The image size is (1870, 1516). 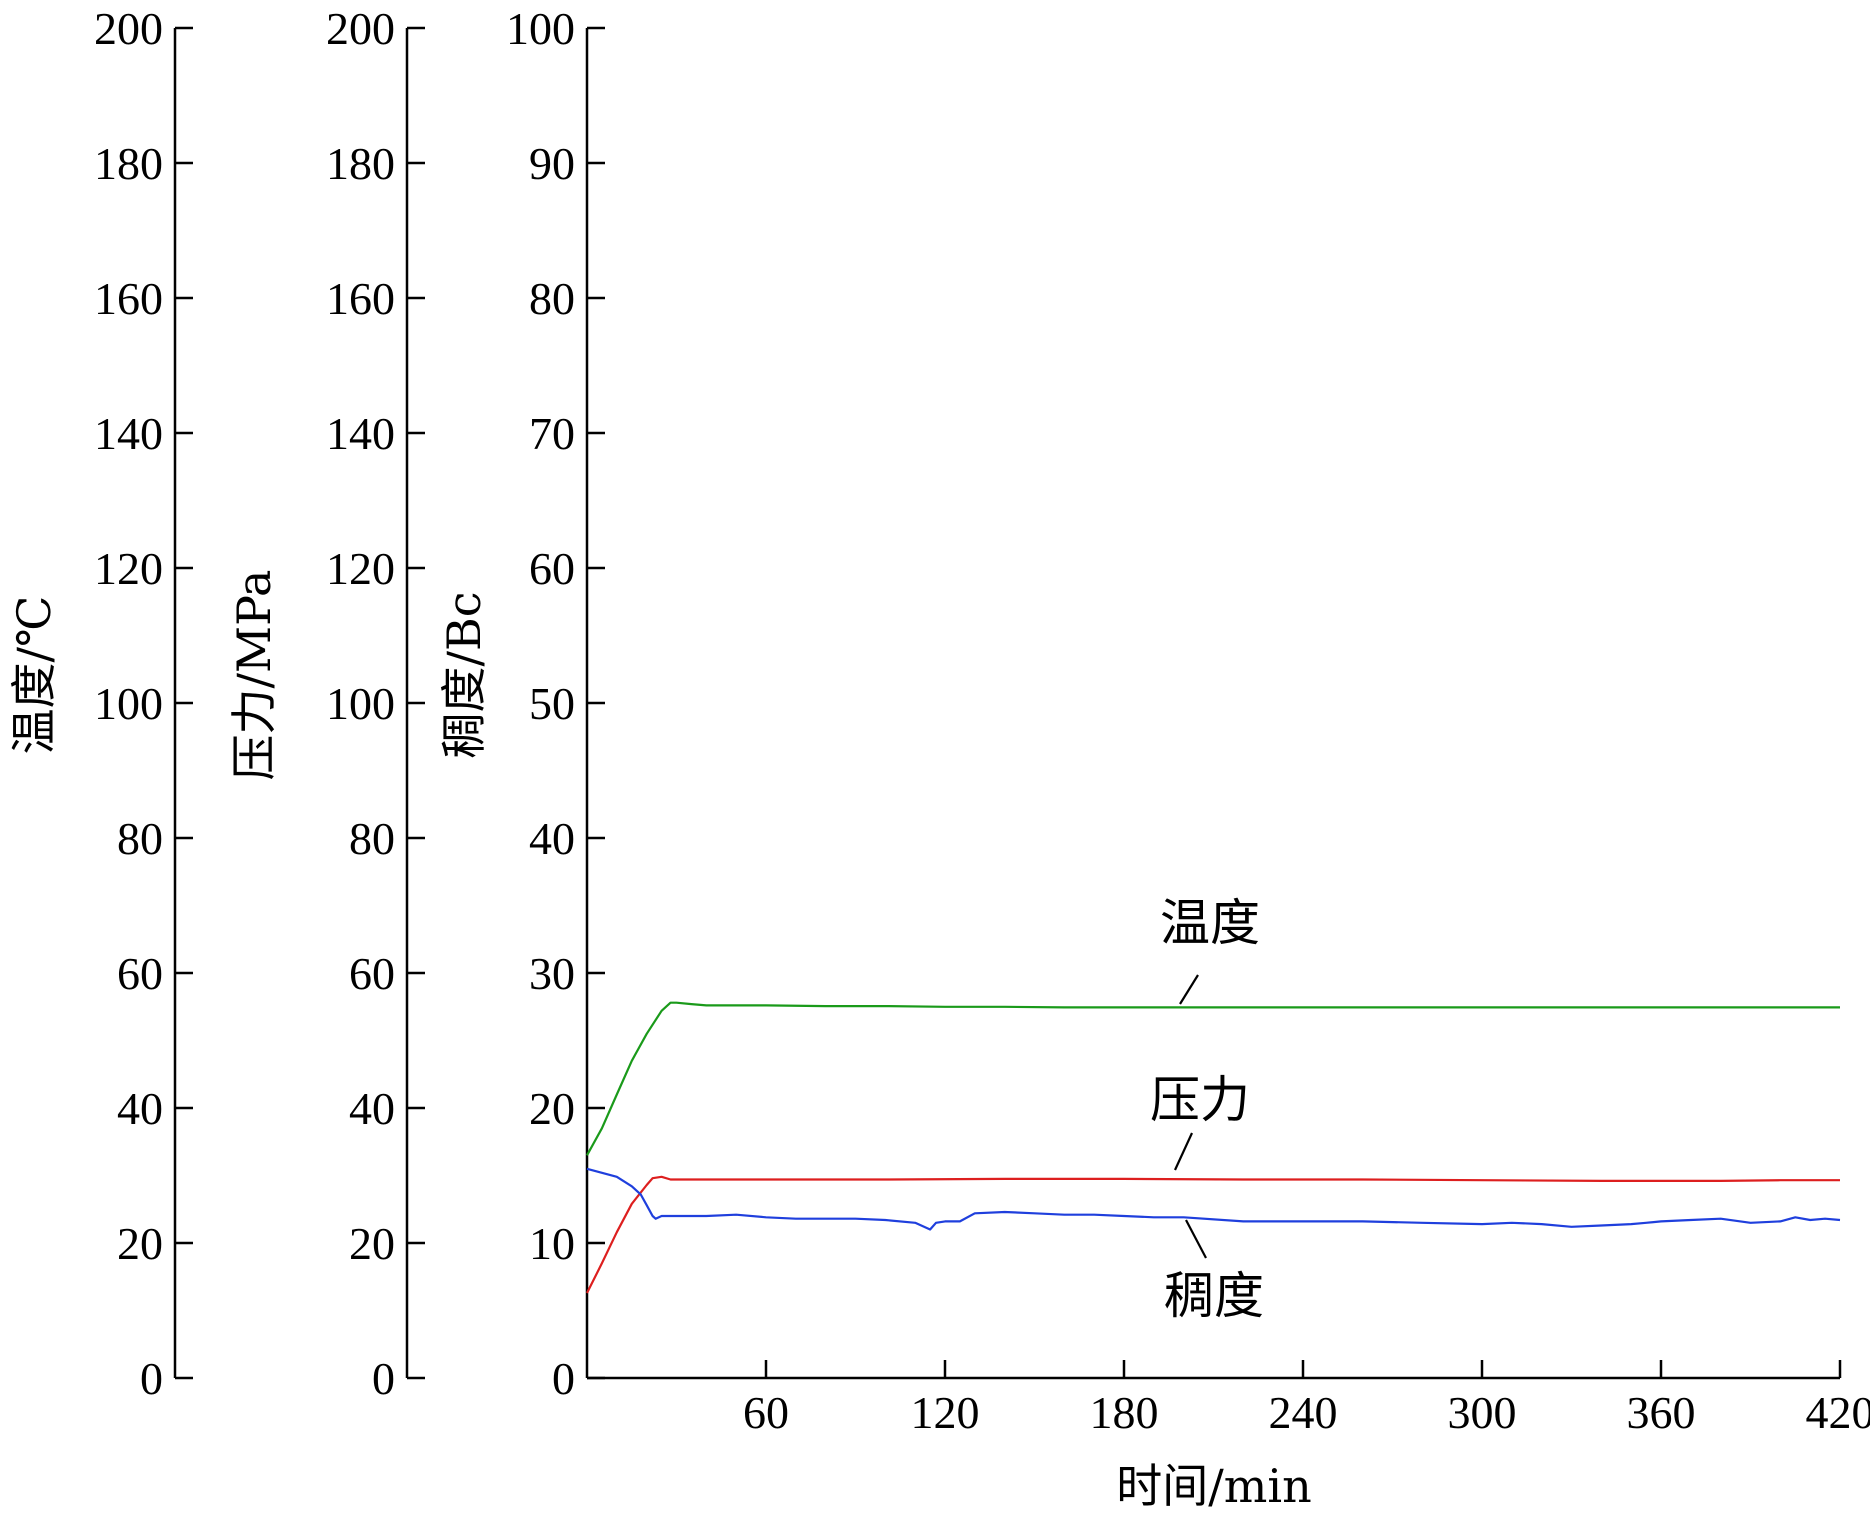 What do you see at coordinates (1213, 1486) in the screenshot?
I see `x-axis-title: 时间/min` at bounding box center [1213, 1486].